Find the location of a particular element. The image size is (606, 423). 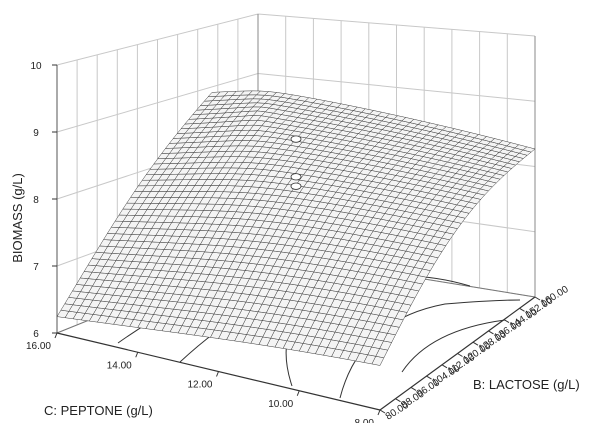

y-axis-title: C: PEPTONE (g/L) is located at coordinates (98, 410).